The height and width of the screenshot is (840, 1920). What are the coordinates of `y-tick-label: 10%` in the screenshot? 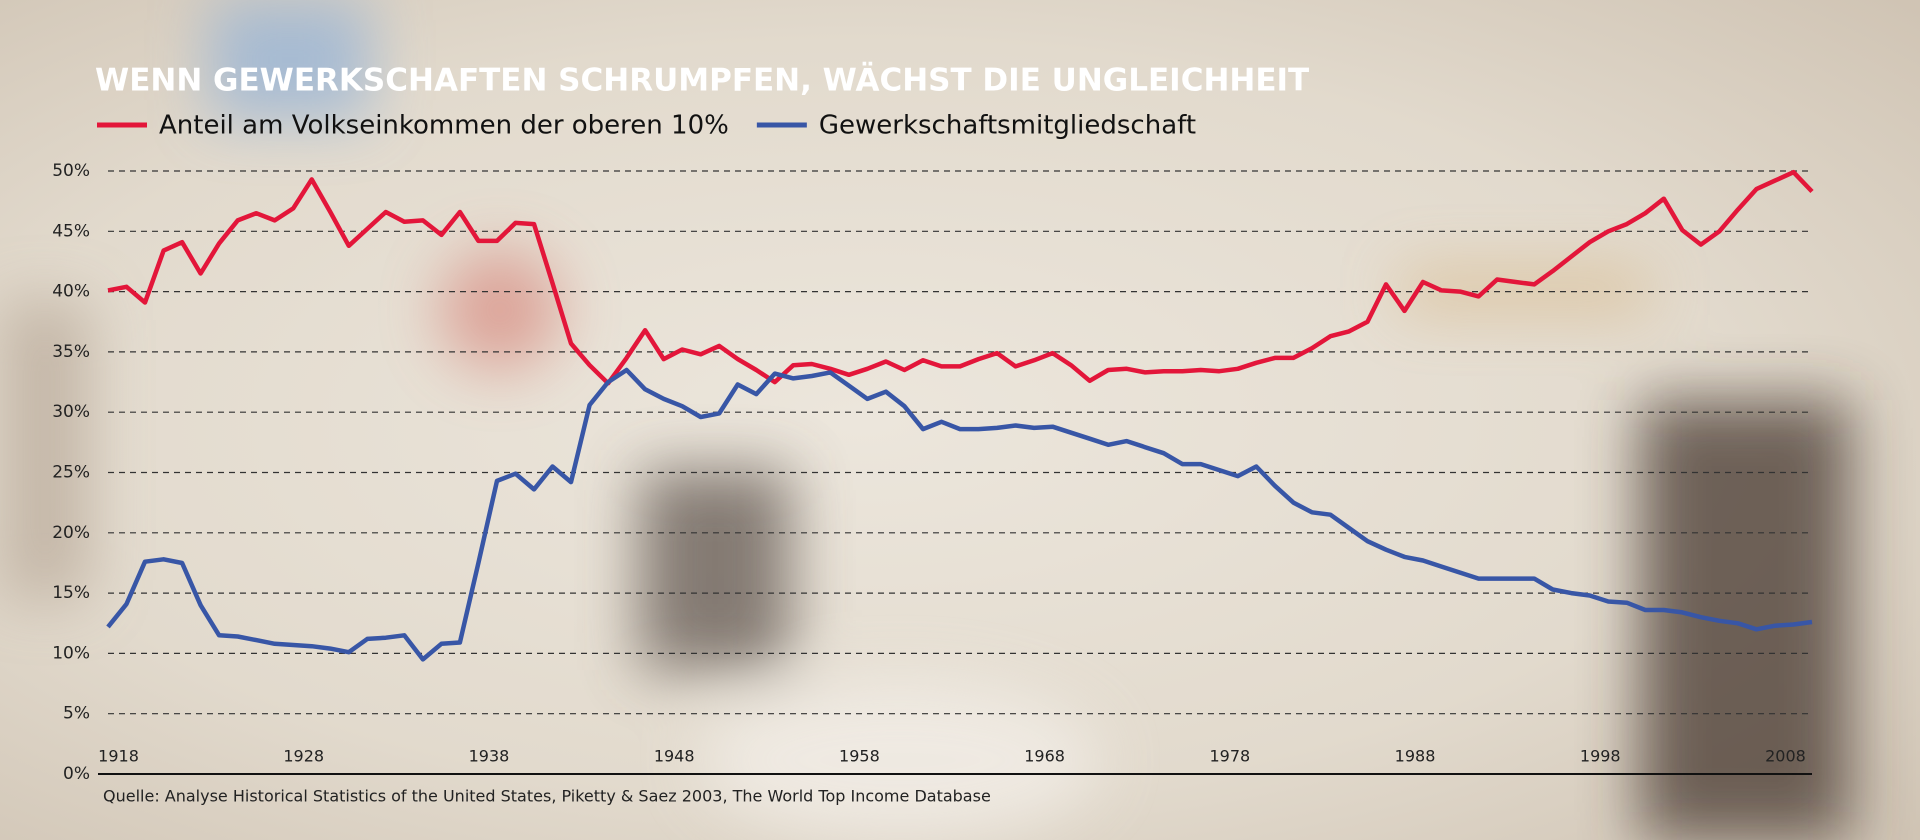 It's located at (71, 653).